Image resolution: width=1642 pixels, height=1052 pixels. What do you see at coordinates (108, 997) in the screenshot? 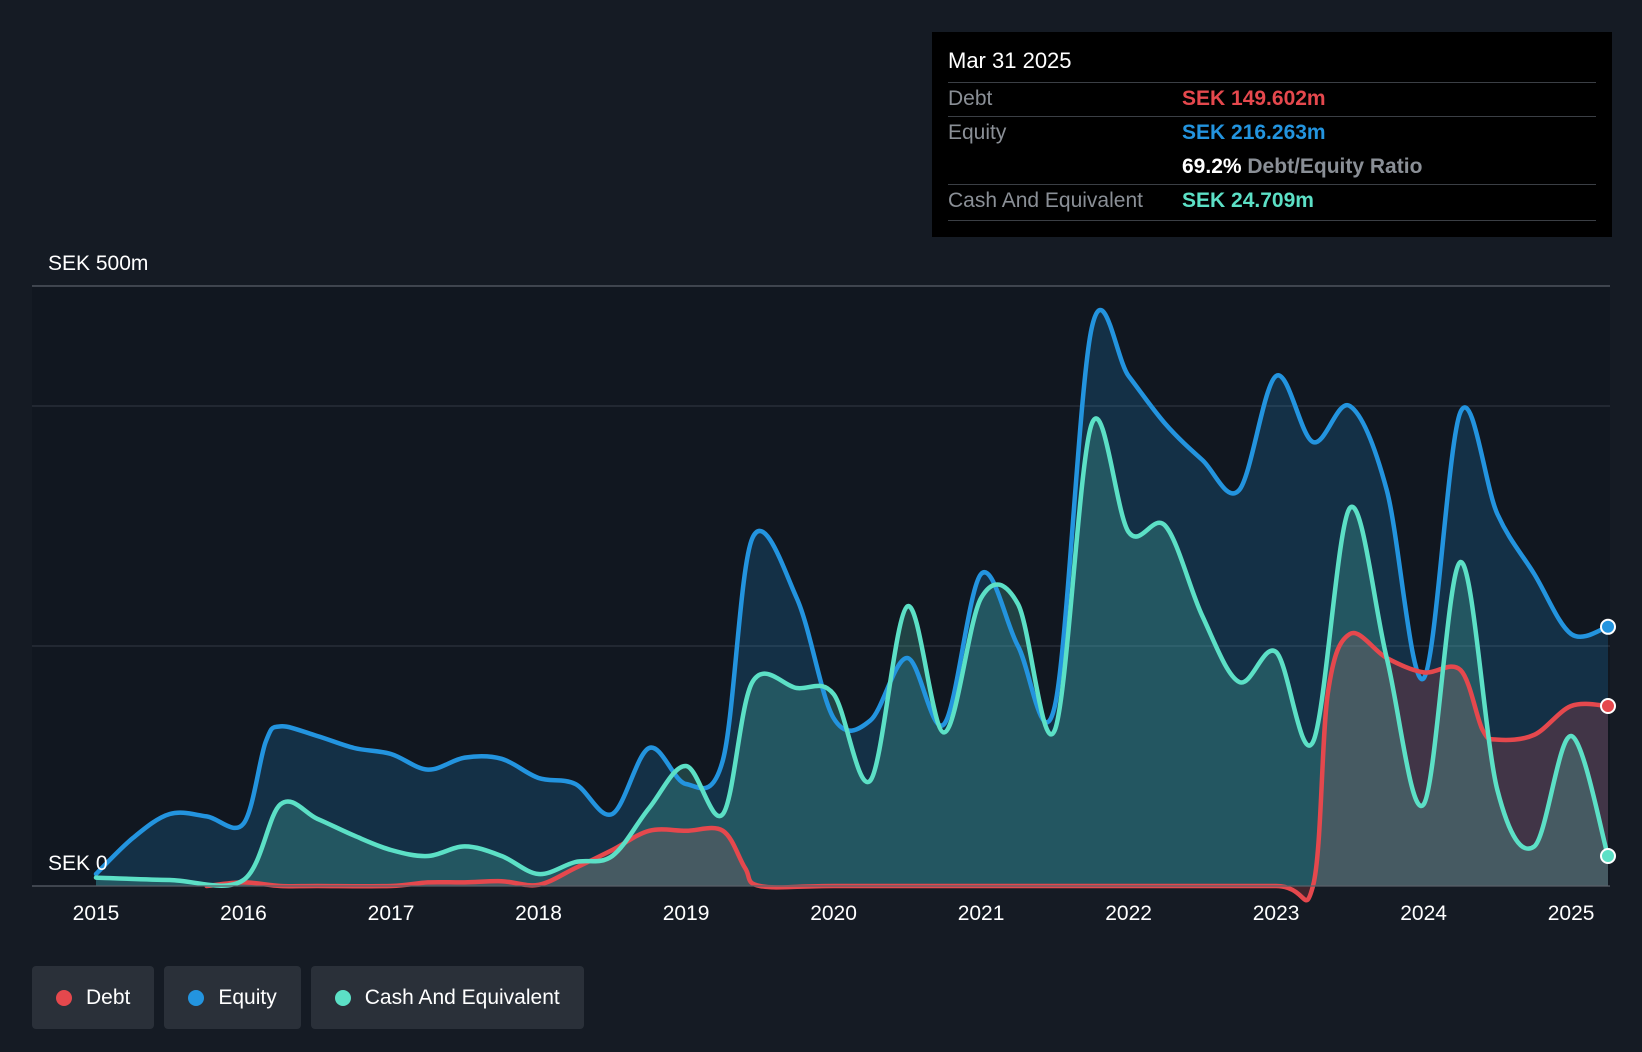
I see `legend-label: Debt` at bounding box center [108, 997].